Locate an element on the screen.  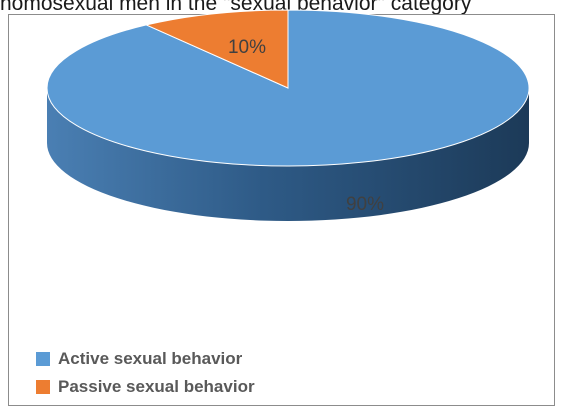
data-label-passive: 10% is located at coordinates (247, 47).